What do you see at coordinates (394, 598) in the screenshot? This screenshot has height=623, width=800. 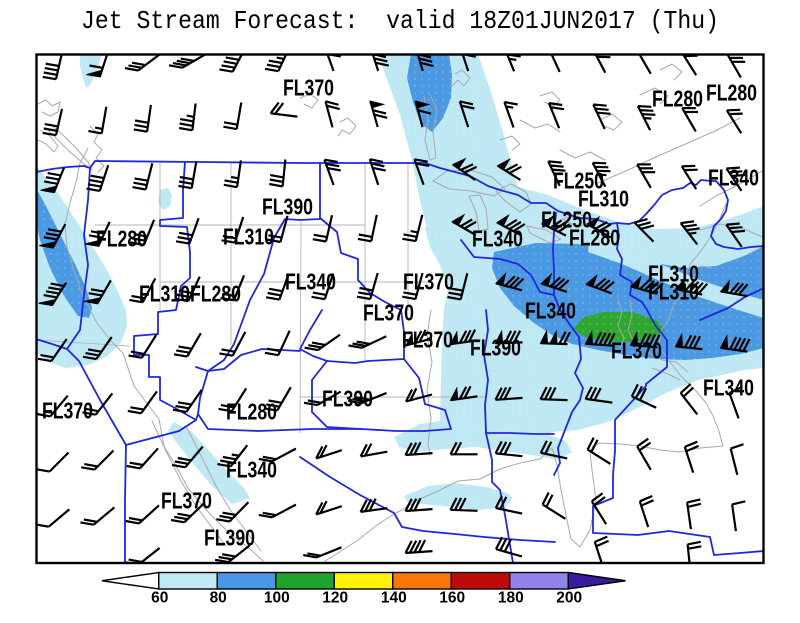 I see `svg-text: 140` at bounding box center [394, 598].